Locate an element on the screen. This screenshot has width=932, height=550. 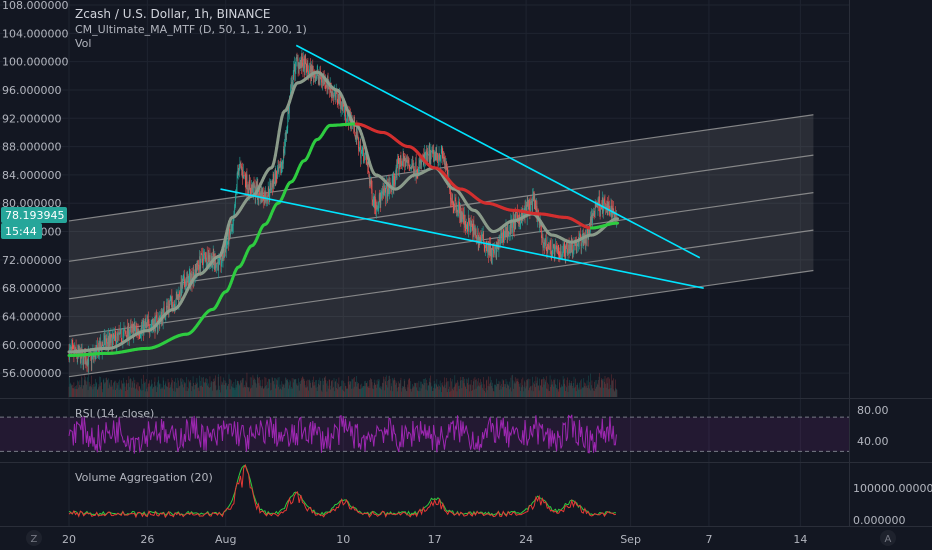
symbol-title: Zcash / U.S. Dollar, 1h, BINANCE is located at coordinates (172, 14).